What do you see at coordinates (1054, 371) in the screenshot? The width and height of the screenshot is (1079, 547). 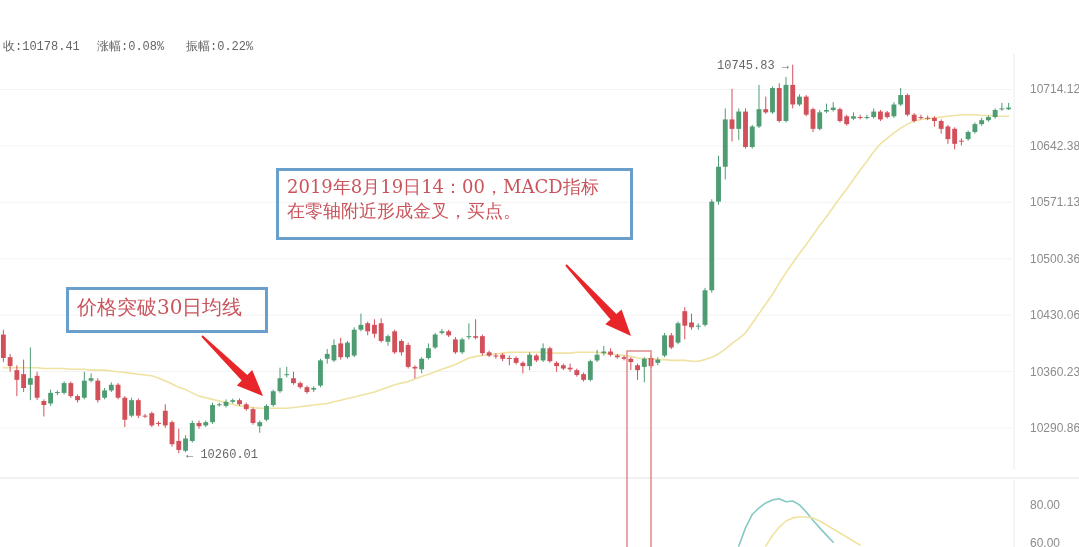 I see `y-tick-label: 10360.23` at bounding box center [1054, 371].